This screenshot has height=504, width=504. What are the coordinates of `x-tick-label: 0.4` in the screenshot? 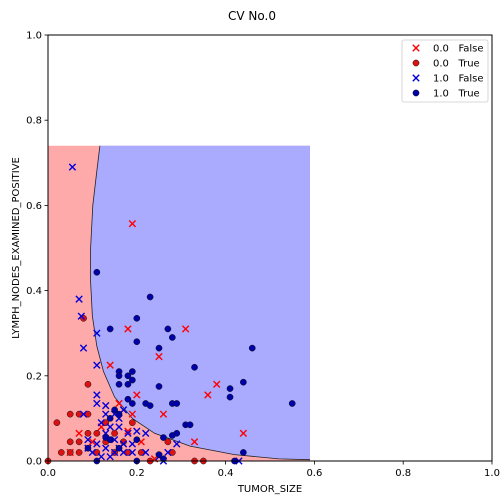 It's located at (226, 473).